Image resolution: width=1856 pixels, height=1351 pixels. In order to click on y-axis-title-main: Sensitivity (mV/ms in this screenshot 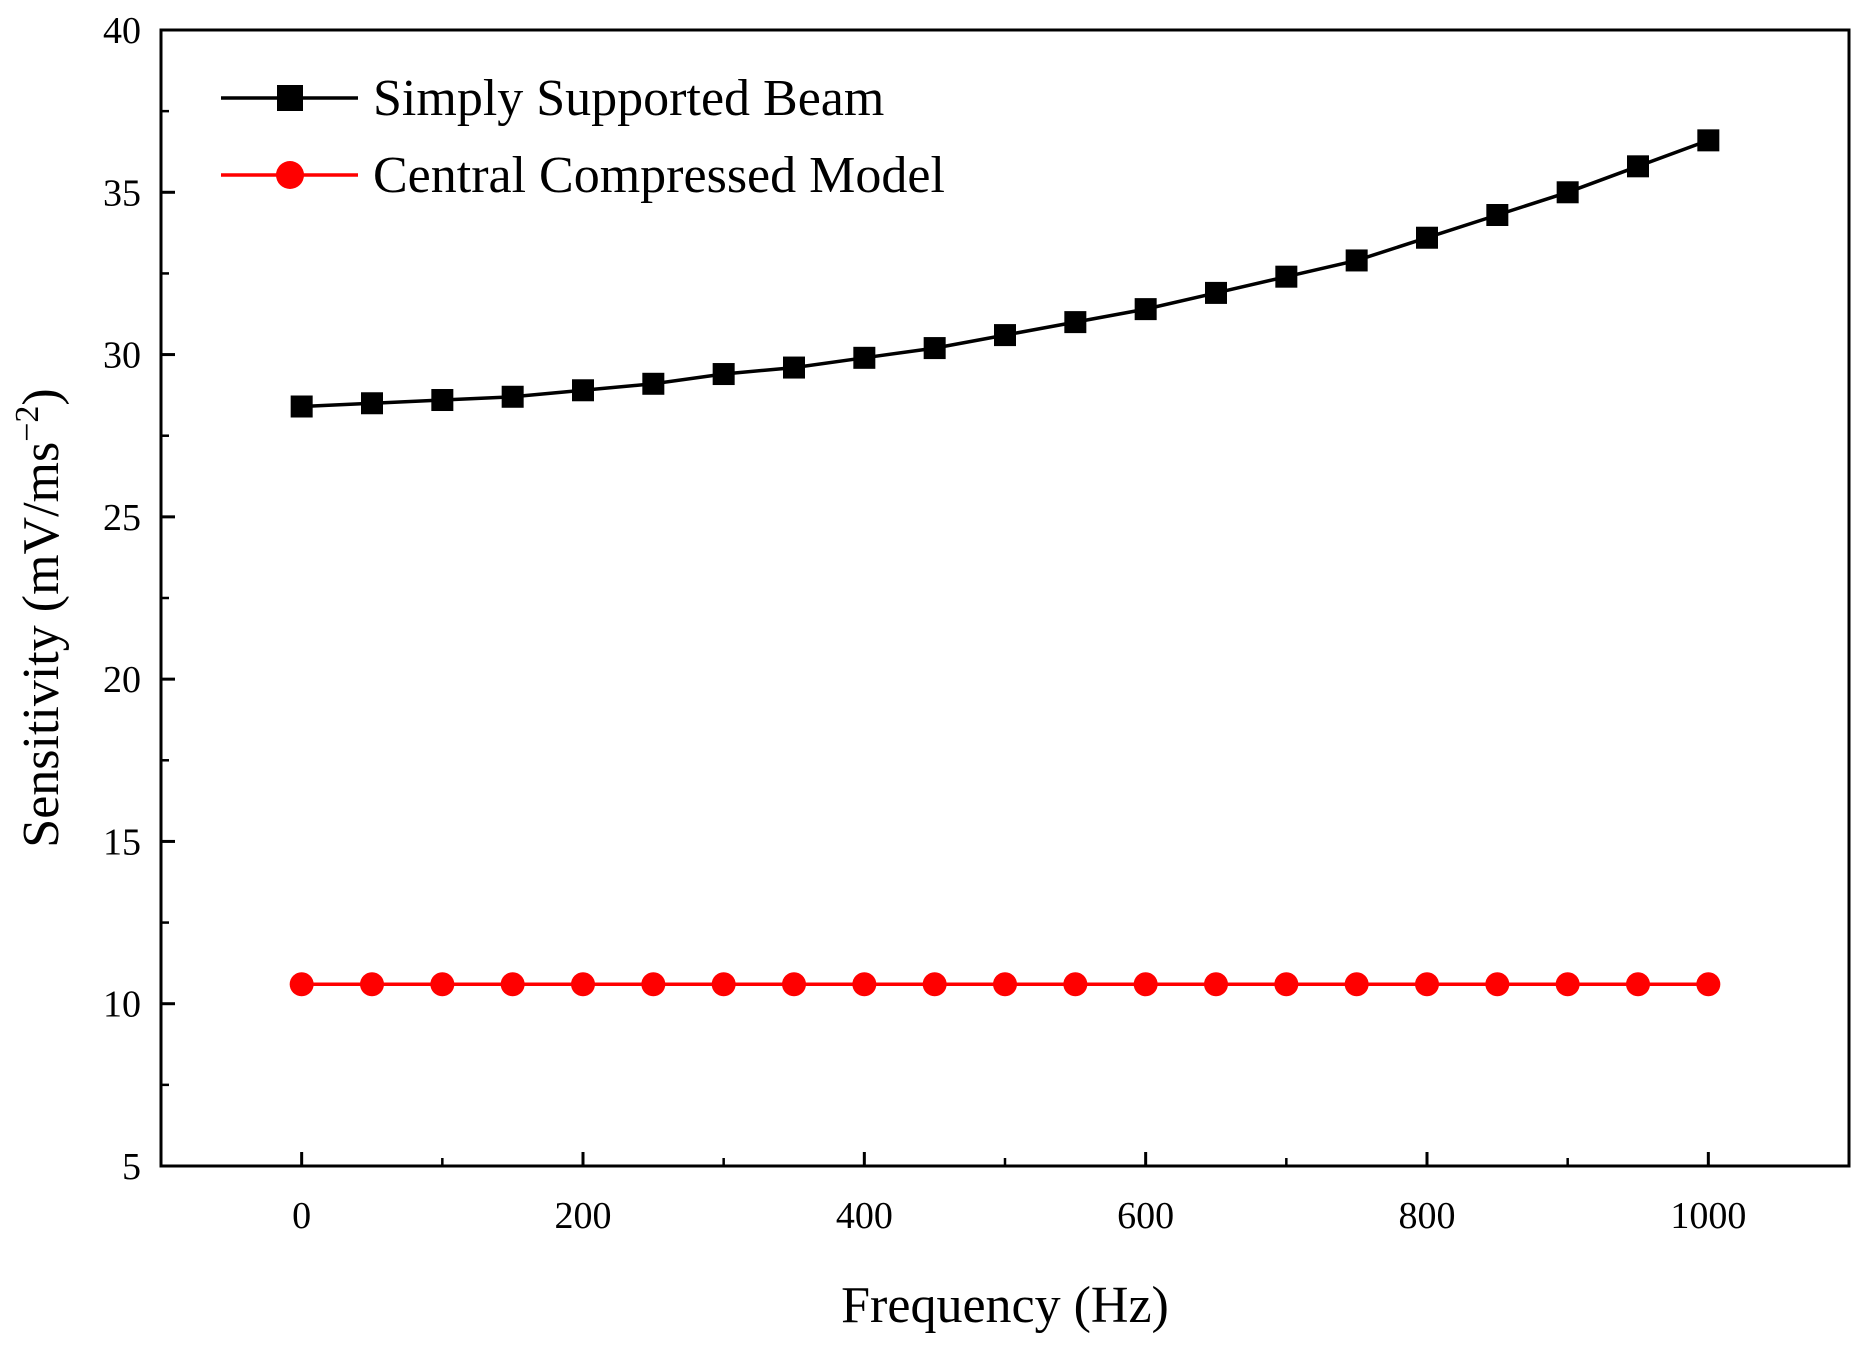, I will do `click(41, 645)`.